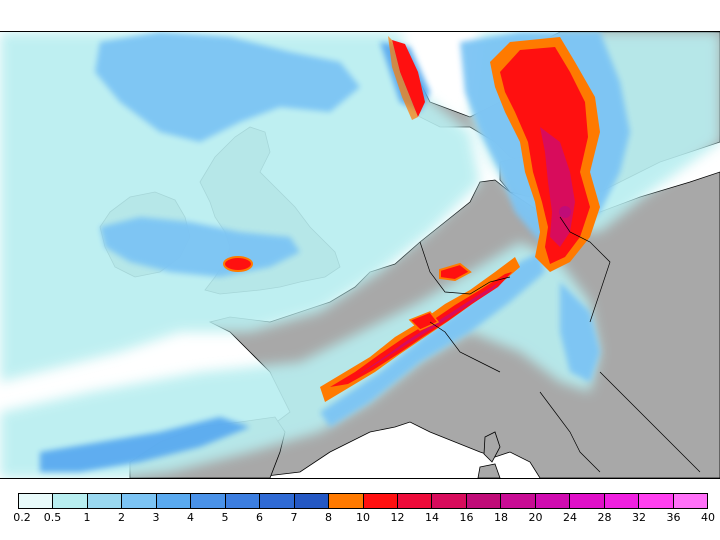 The width and height of the screenshot is (720, 540). What do you see at coordinates (673, 517) in the screenshot?
I see `legend-tick-label: 36` at bounding box center [673, 517].